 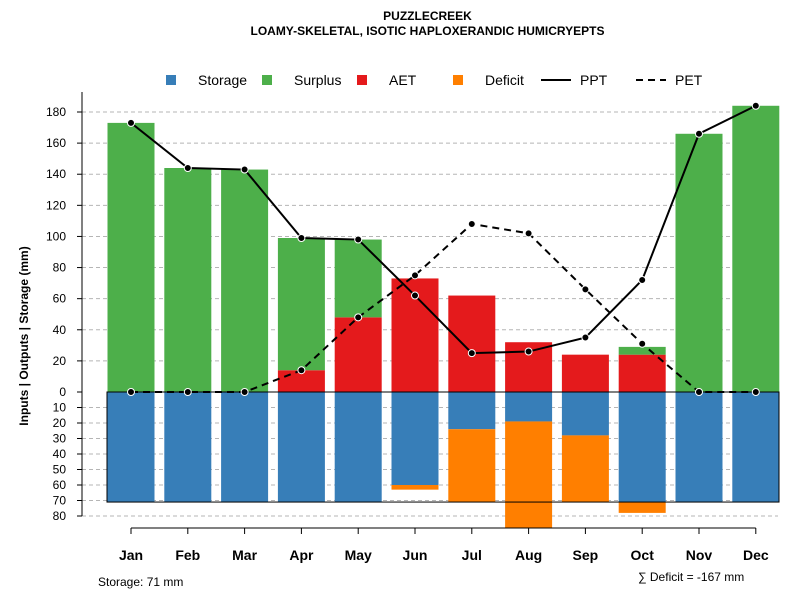 I want to click on y-tick-label: 50, so click(x=60, y=470).